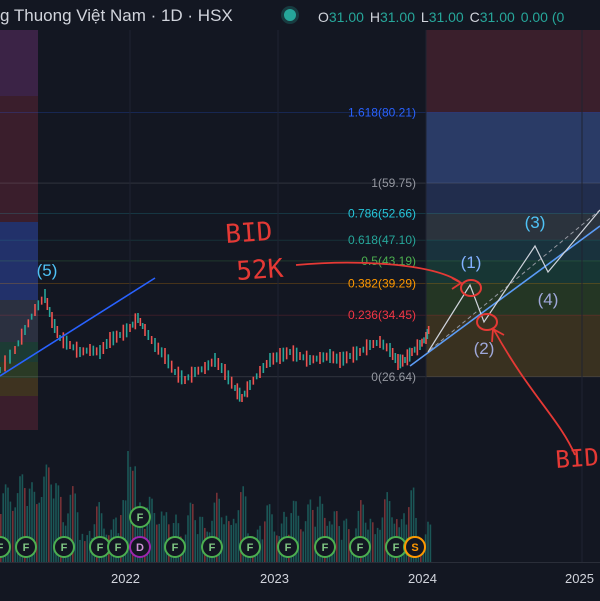  Describe the element at coordinates (442, 17) in the screenshot. I see `ohlc-readout: O31.00 H31.00 L31.00 C31.00 0.00 (0` at that location.